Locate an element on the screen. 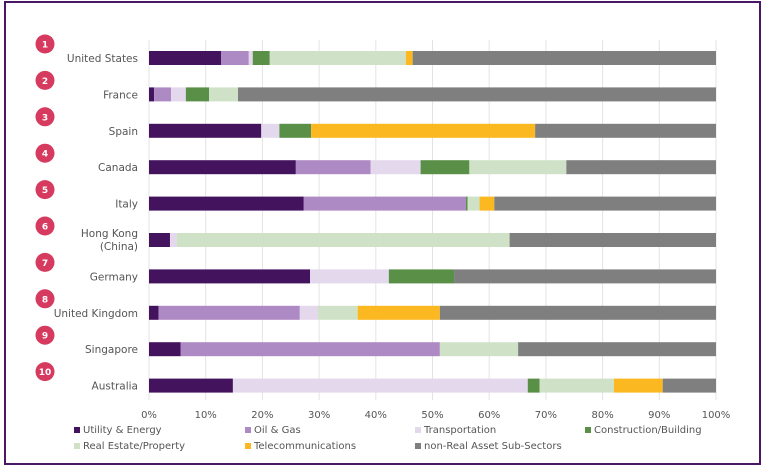  rank-number: 7 is located at coordinates (45, 264).